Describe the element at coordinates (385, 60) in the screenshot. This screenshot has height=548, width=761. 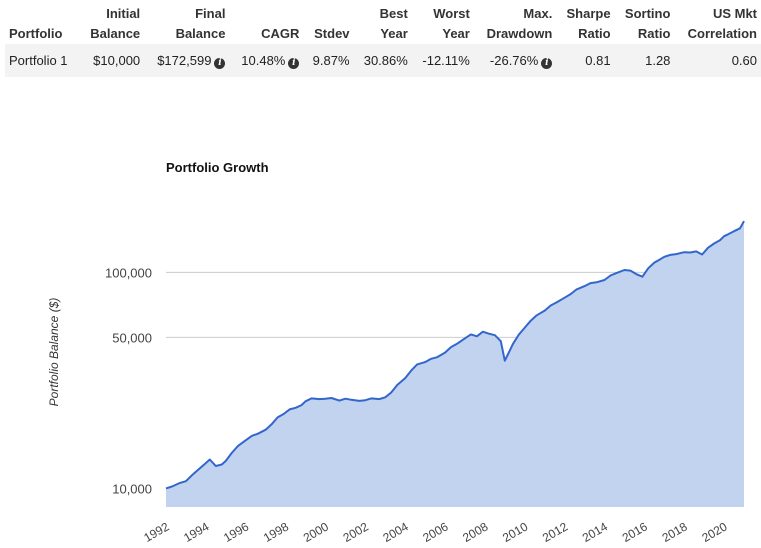
I see `cell-best-year: 30.86%` at that location.